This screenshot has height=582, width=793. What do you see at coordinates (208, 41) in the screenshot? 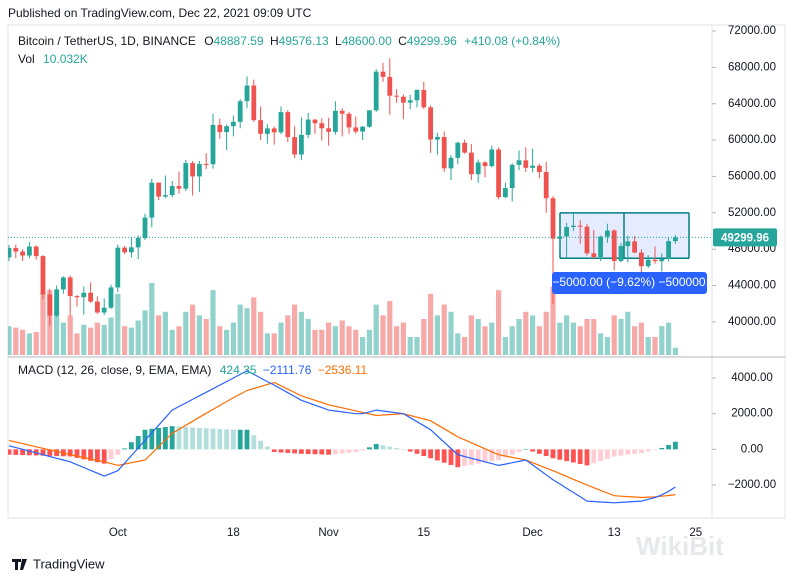
I see `ohlc-key: O` at bounding box center [208, 41].